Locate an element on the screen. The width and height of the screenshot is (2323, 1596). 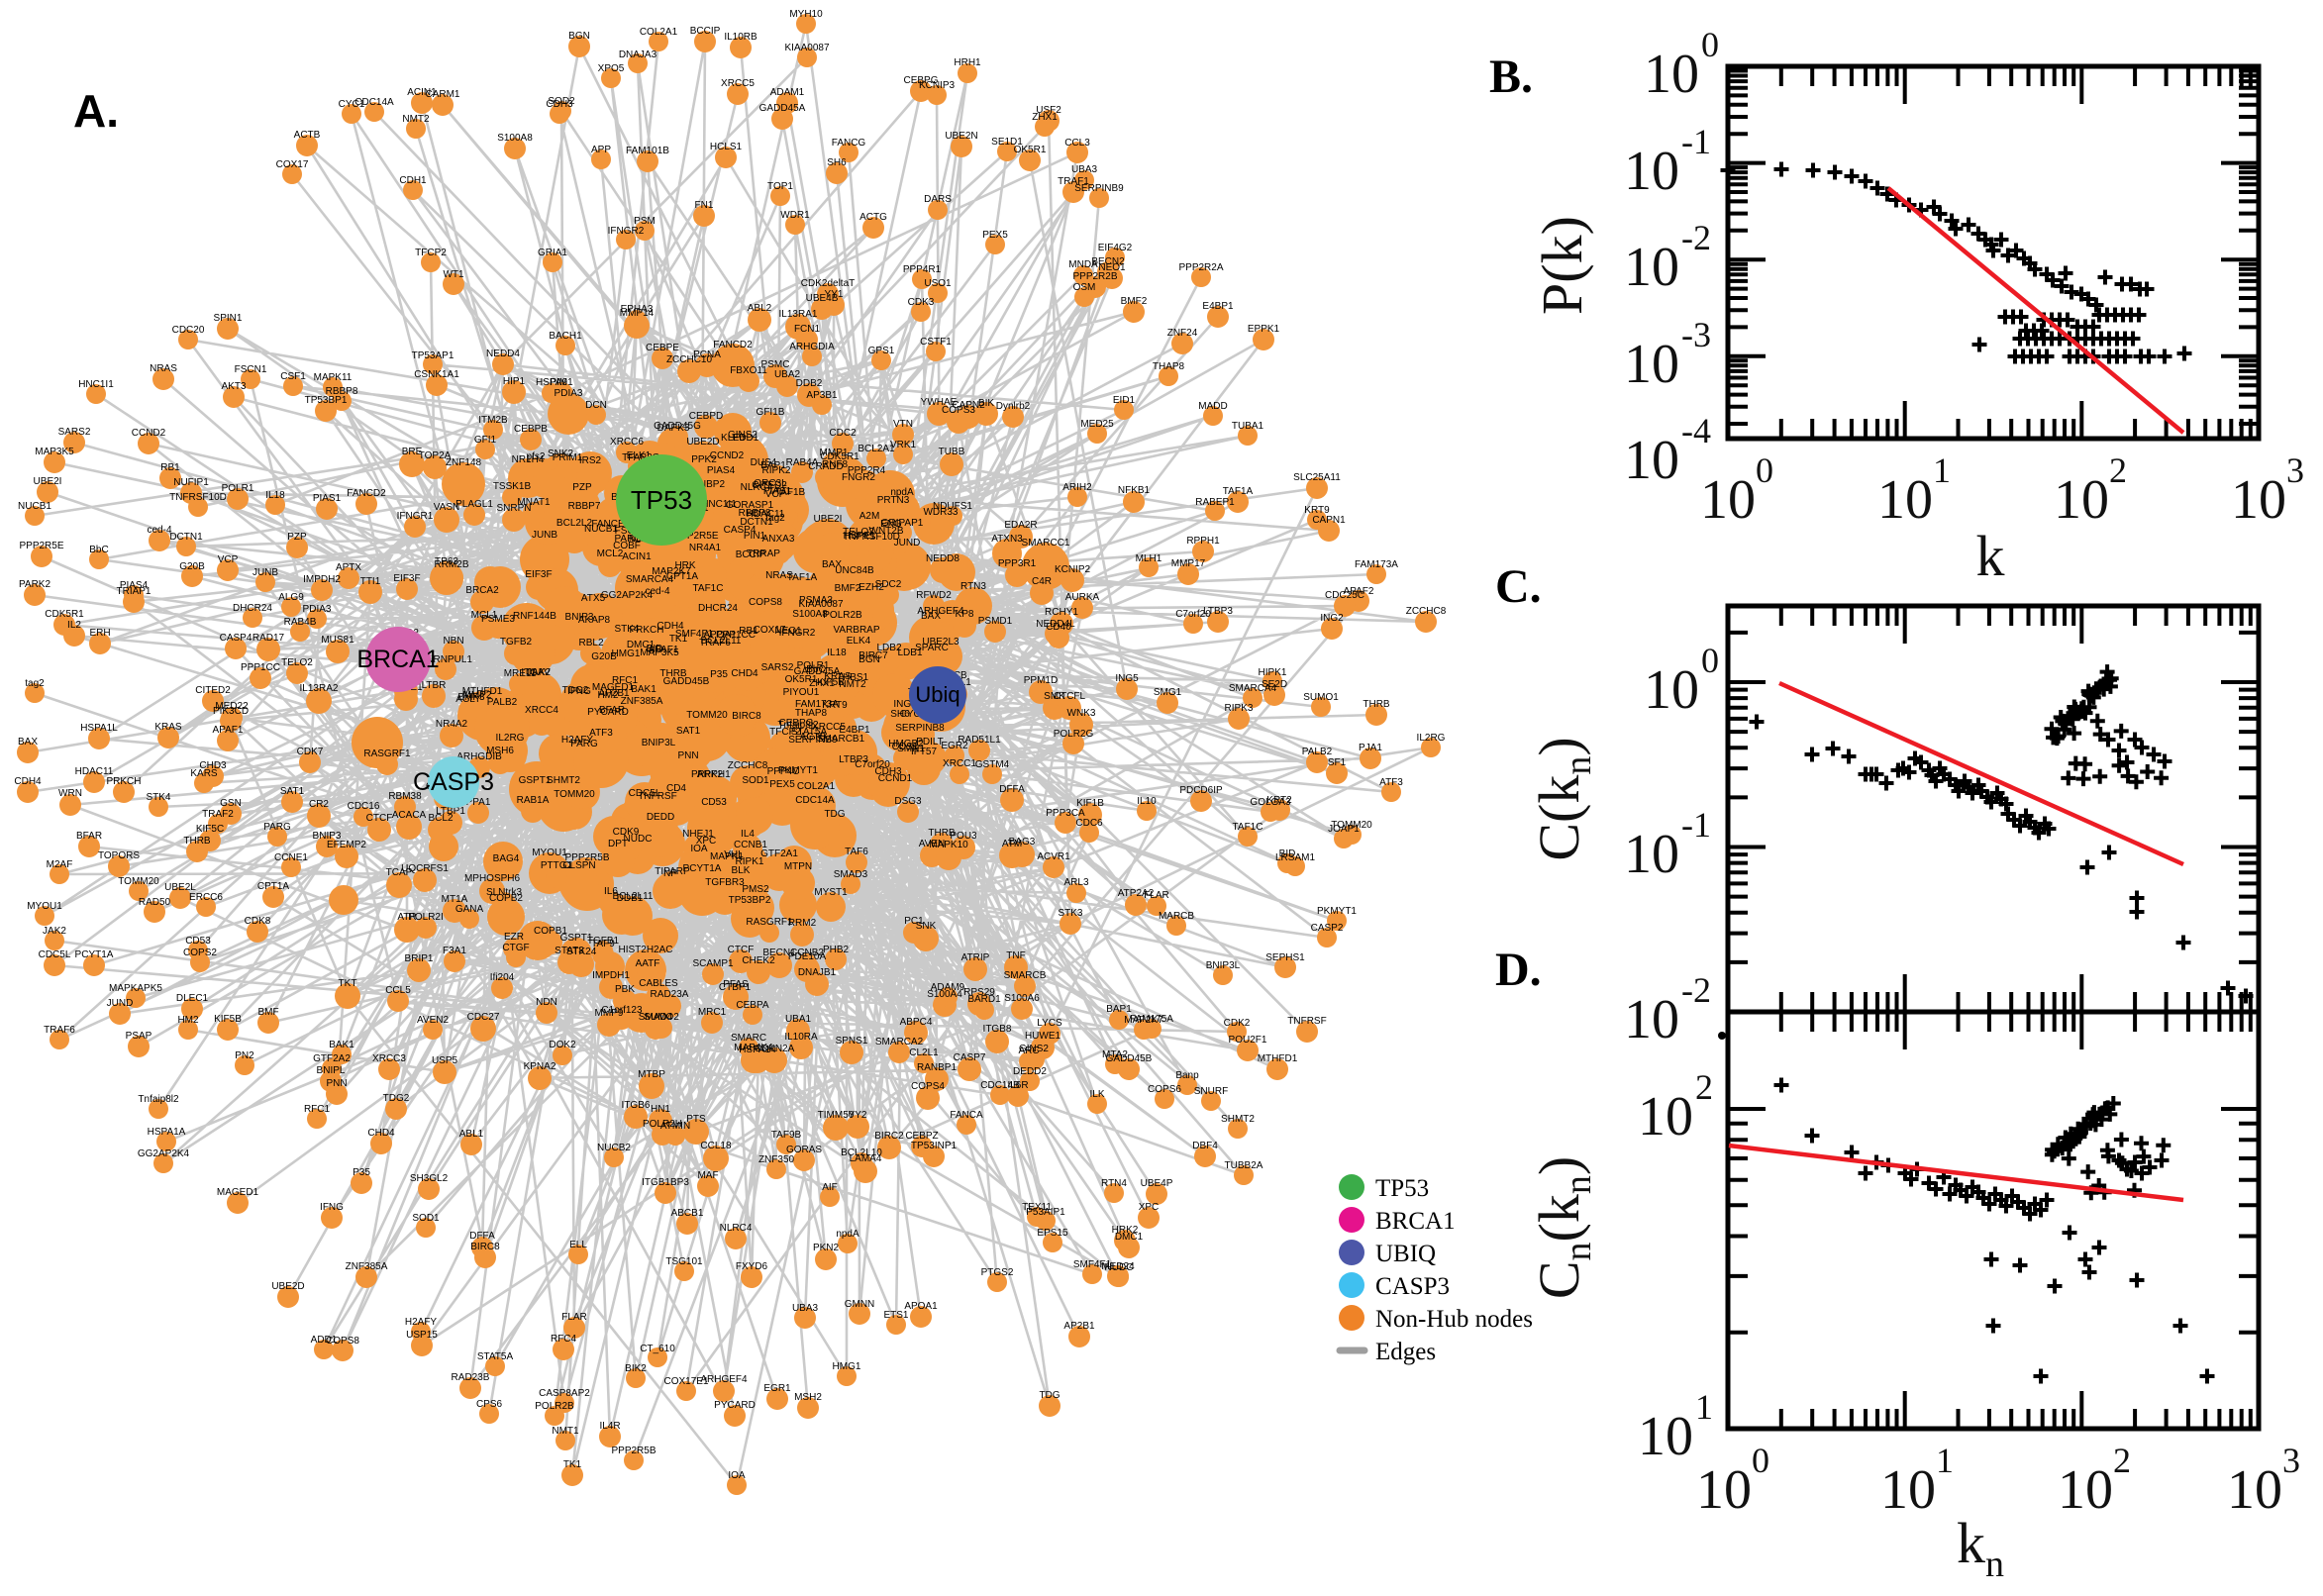
svg-text: ATXN3 is located at coordinates (1007, 539).